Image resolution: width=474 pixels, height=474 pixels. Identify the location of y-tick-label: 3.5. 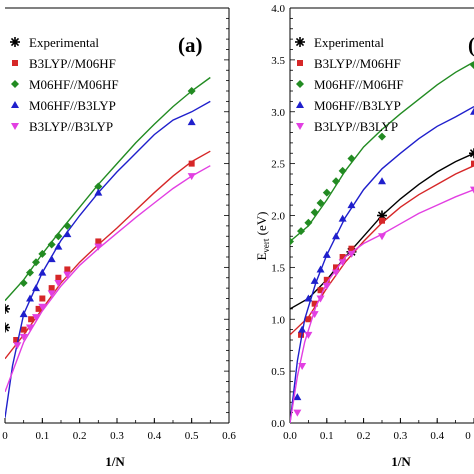
(278, 61).